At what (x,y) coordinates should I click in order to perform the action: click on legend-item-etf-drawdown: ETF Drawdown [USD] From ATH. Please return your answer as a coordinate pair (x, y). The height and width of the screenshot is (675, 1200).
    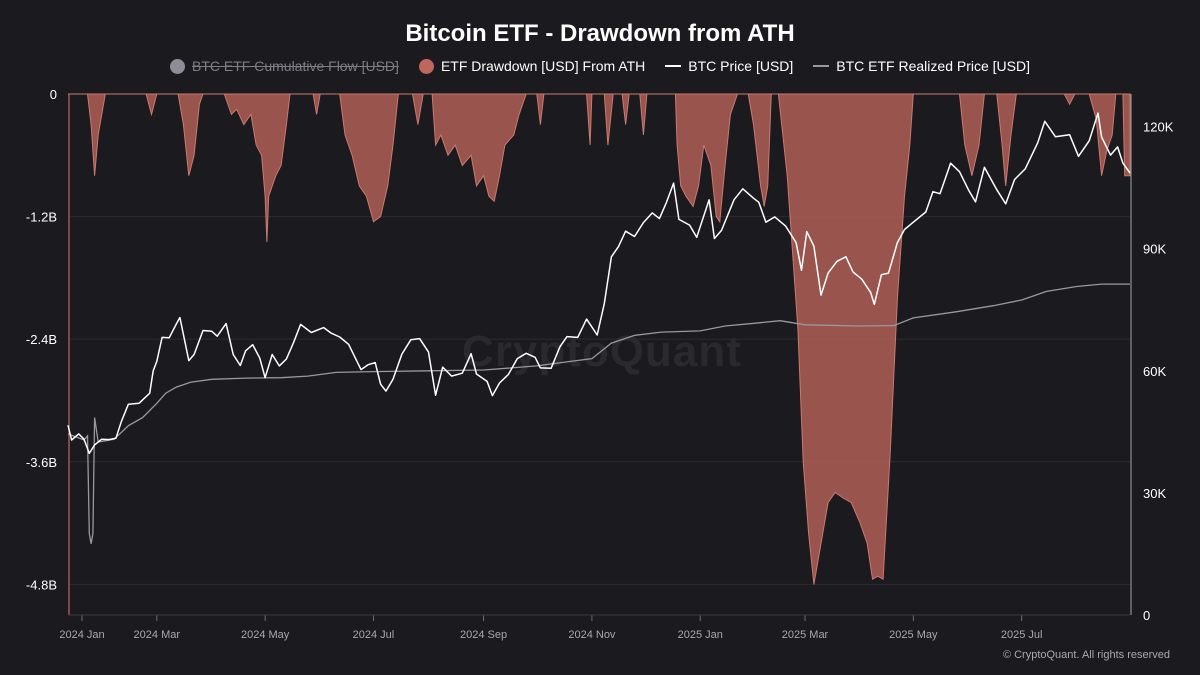
    Looking at the image, I should click on (532, 66).